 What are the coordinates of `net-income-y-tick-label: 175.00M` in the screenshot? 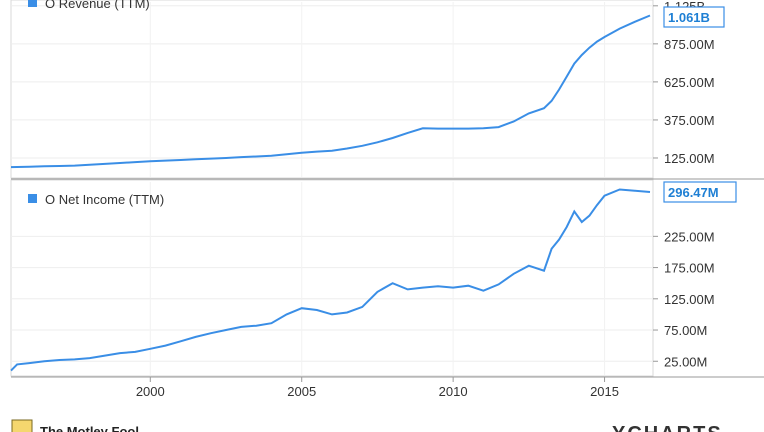 It's located at (689, 268).